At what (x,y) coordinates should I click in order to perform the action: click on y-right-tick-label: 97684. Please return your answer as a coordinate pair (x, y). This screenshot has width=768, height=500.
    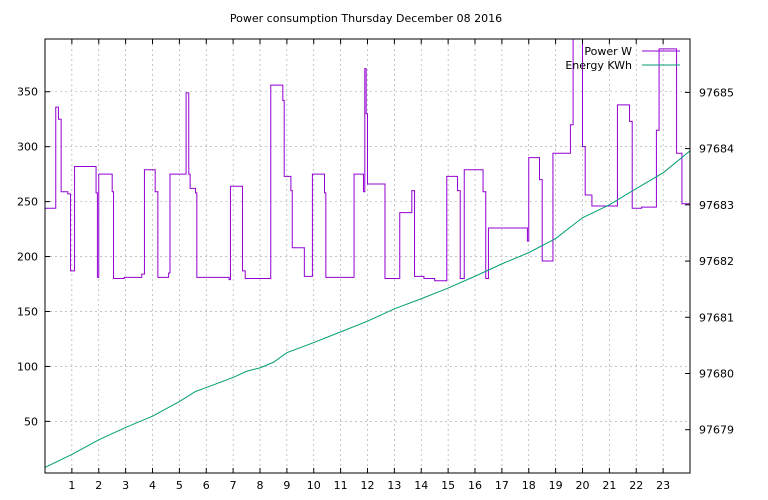
    Looking at the image, I should click on (716, 149).